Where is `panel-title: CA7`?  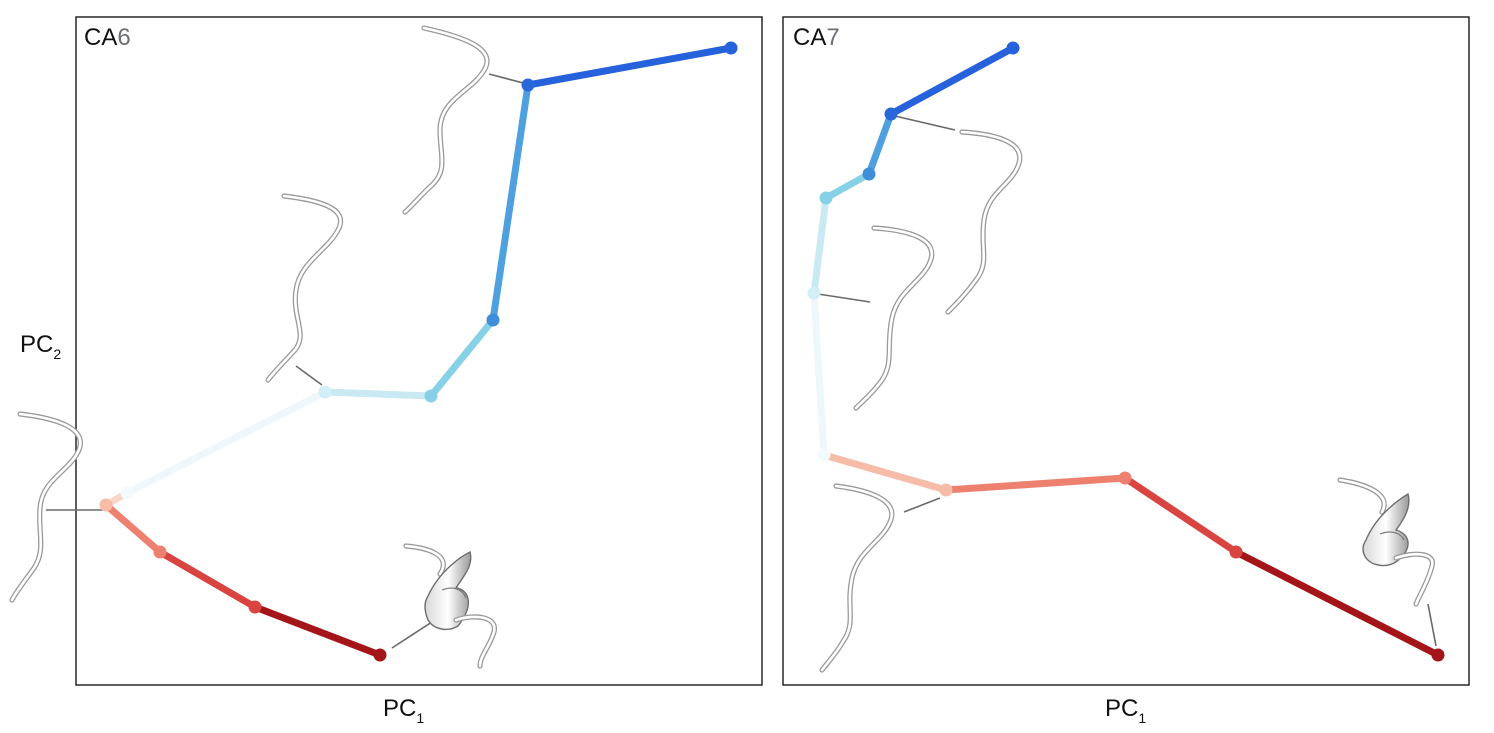
panel-title: CA7 is located at coordinates (816, 37).